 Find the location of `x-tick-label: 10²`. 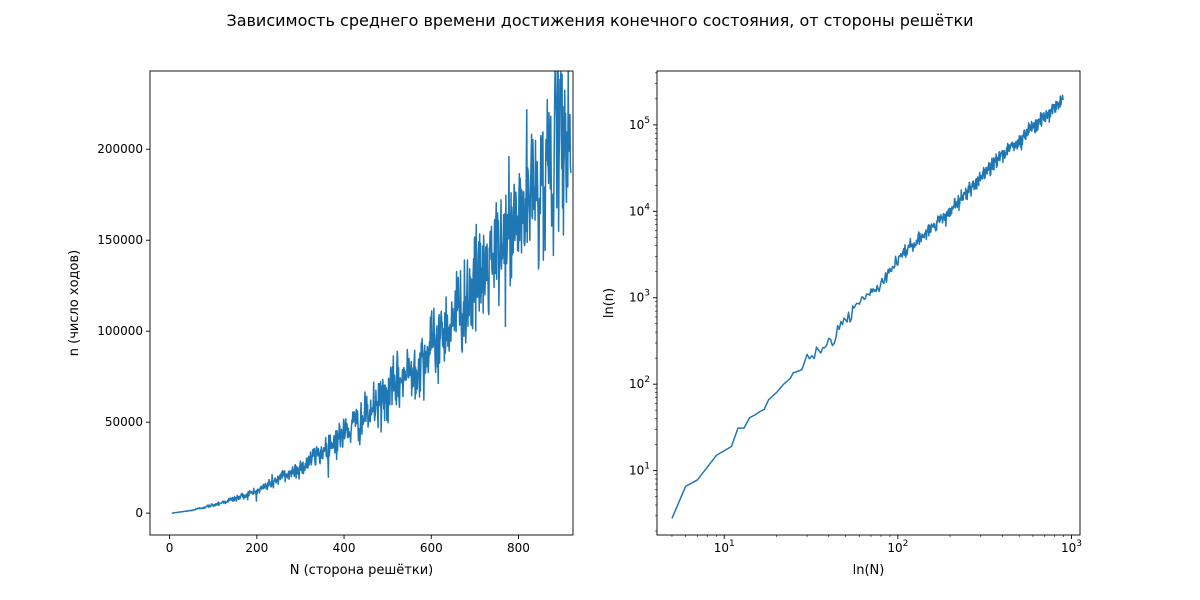

x-tick-label: 10² is located at coordinates (897, 547).